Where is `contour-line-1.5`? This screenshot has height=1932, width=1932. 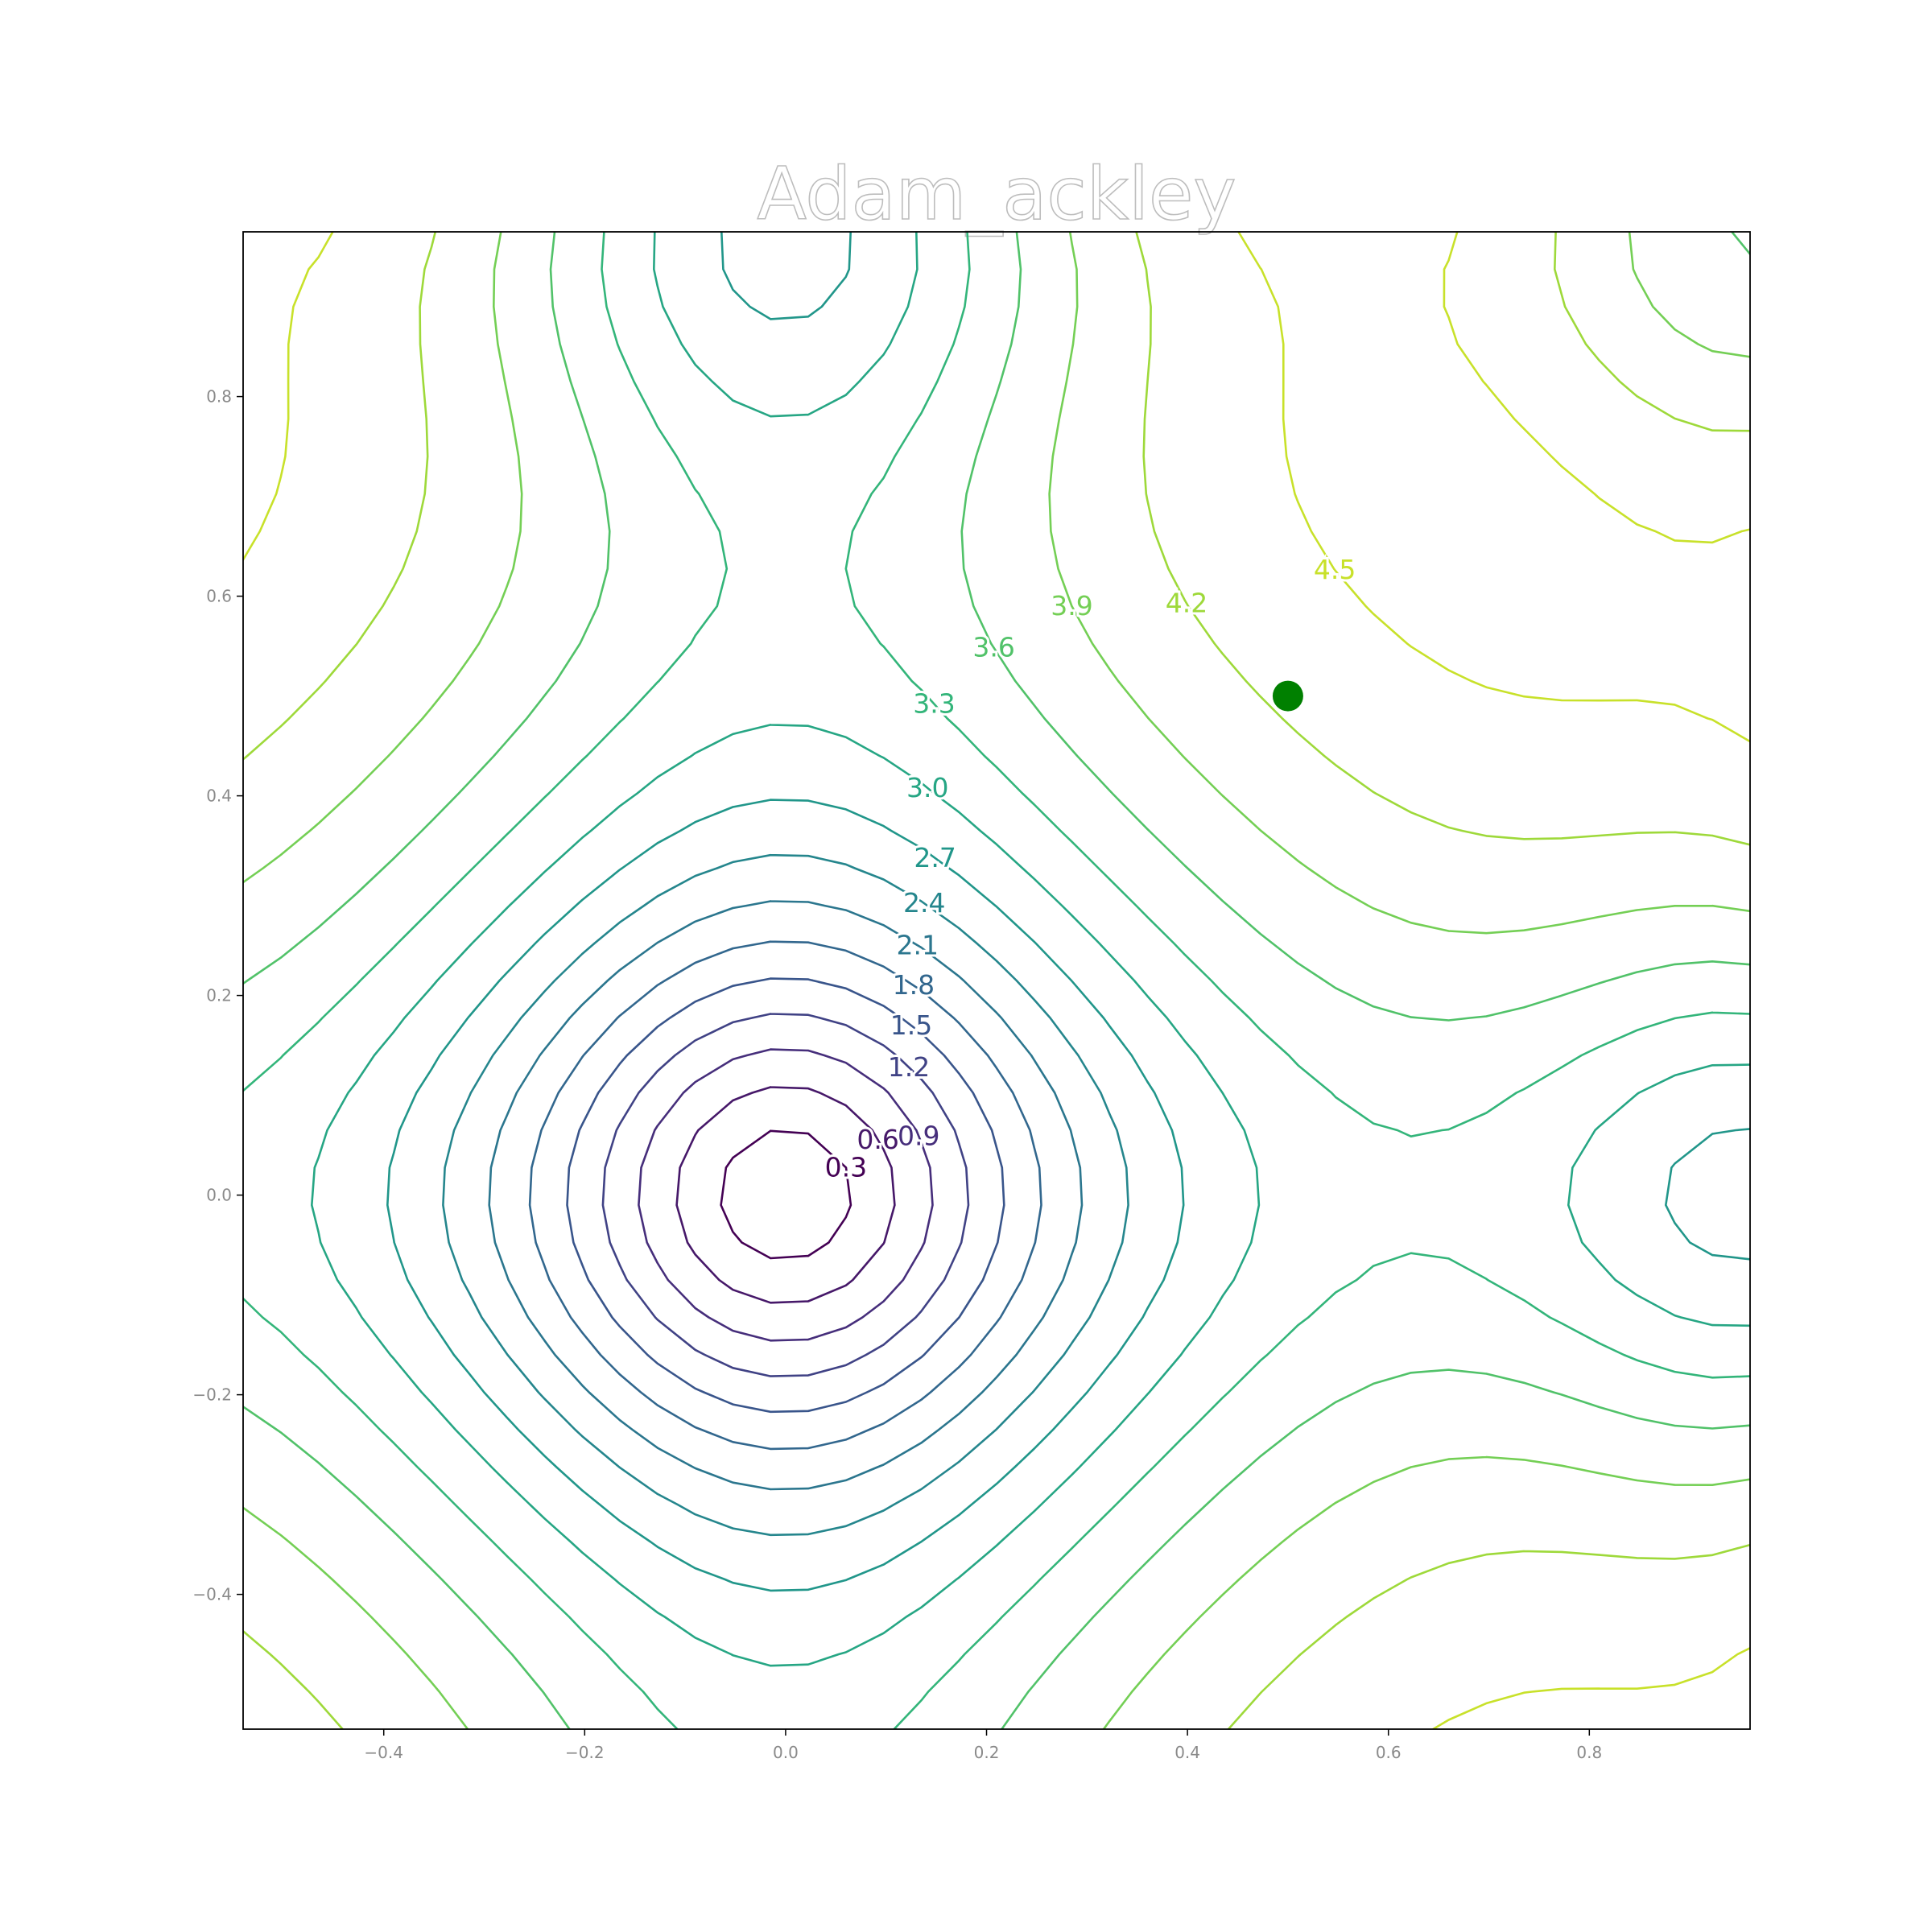
contour-line-1.5 is located at coordinates (785, 1195).